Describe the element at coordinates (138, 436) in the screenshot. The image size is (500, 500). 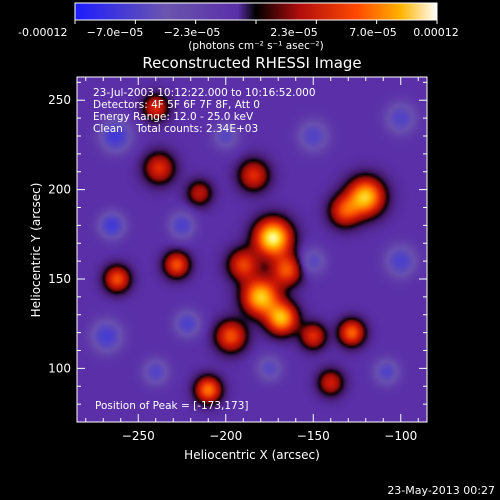
I see `x-tick-label-0: −250` at that location.